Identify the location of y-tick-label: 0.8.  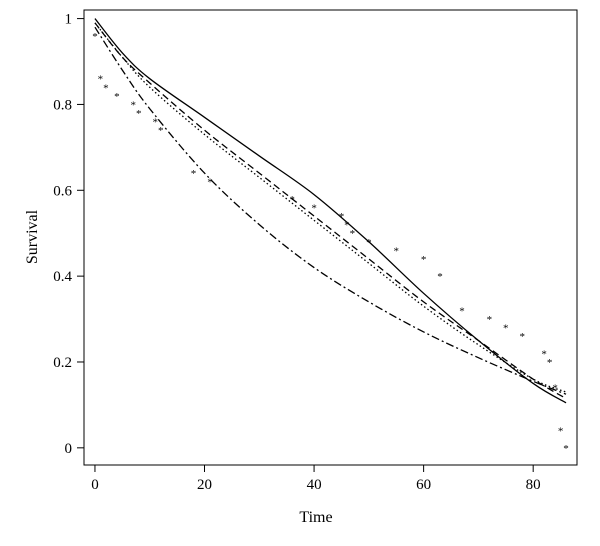
(62, 105).